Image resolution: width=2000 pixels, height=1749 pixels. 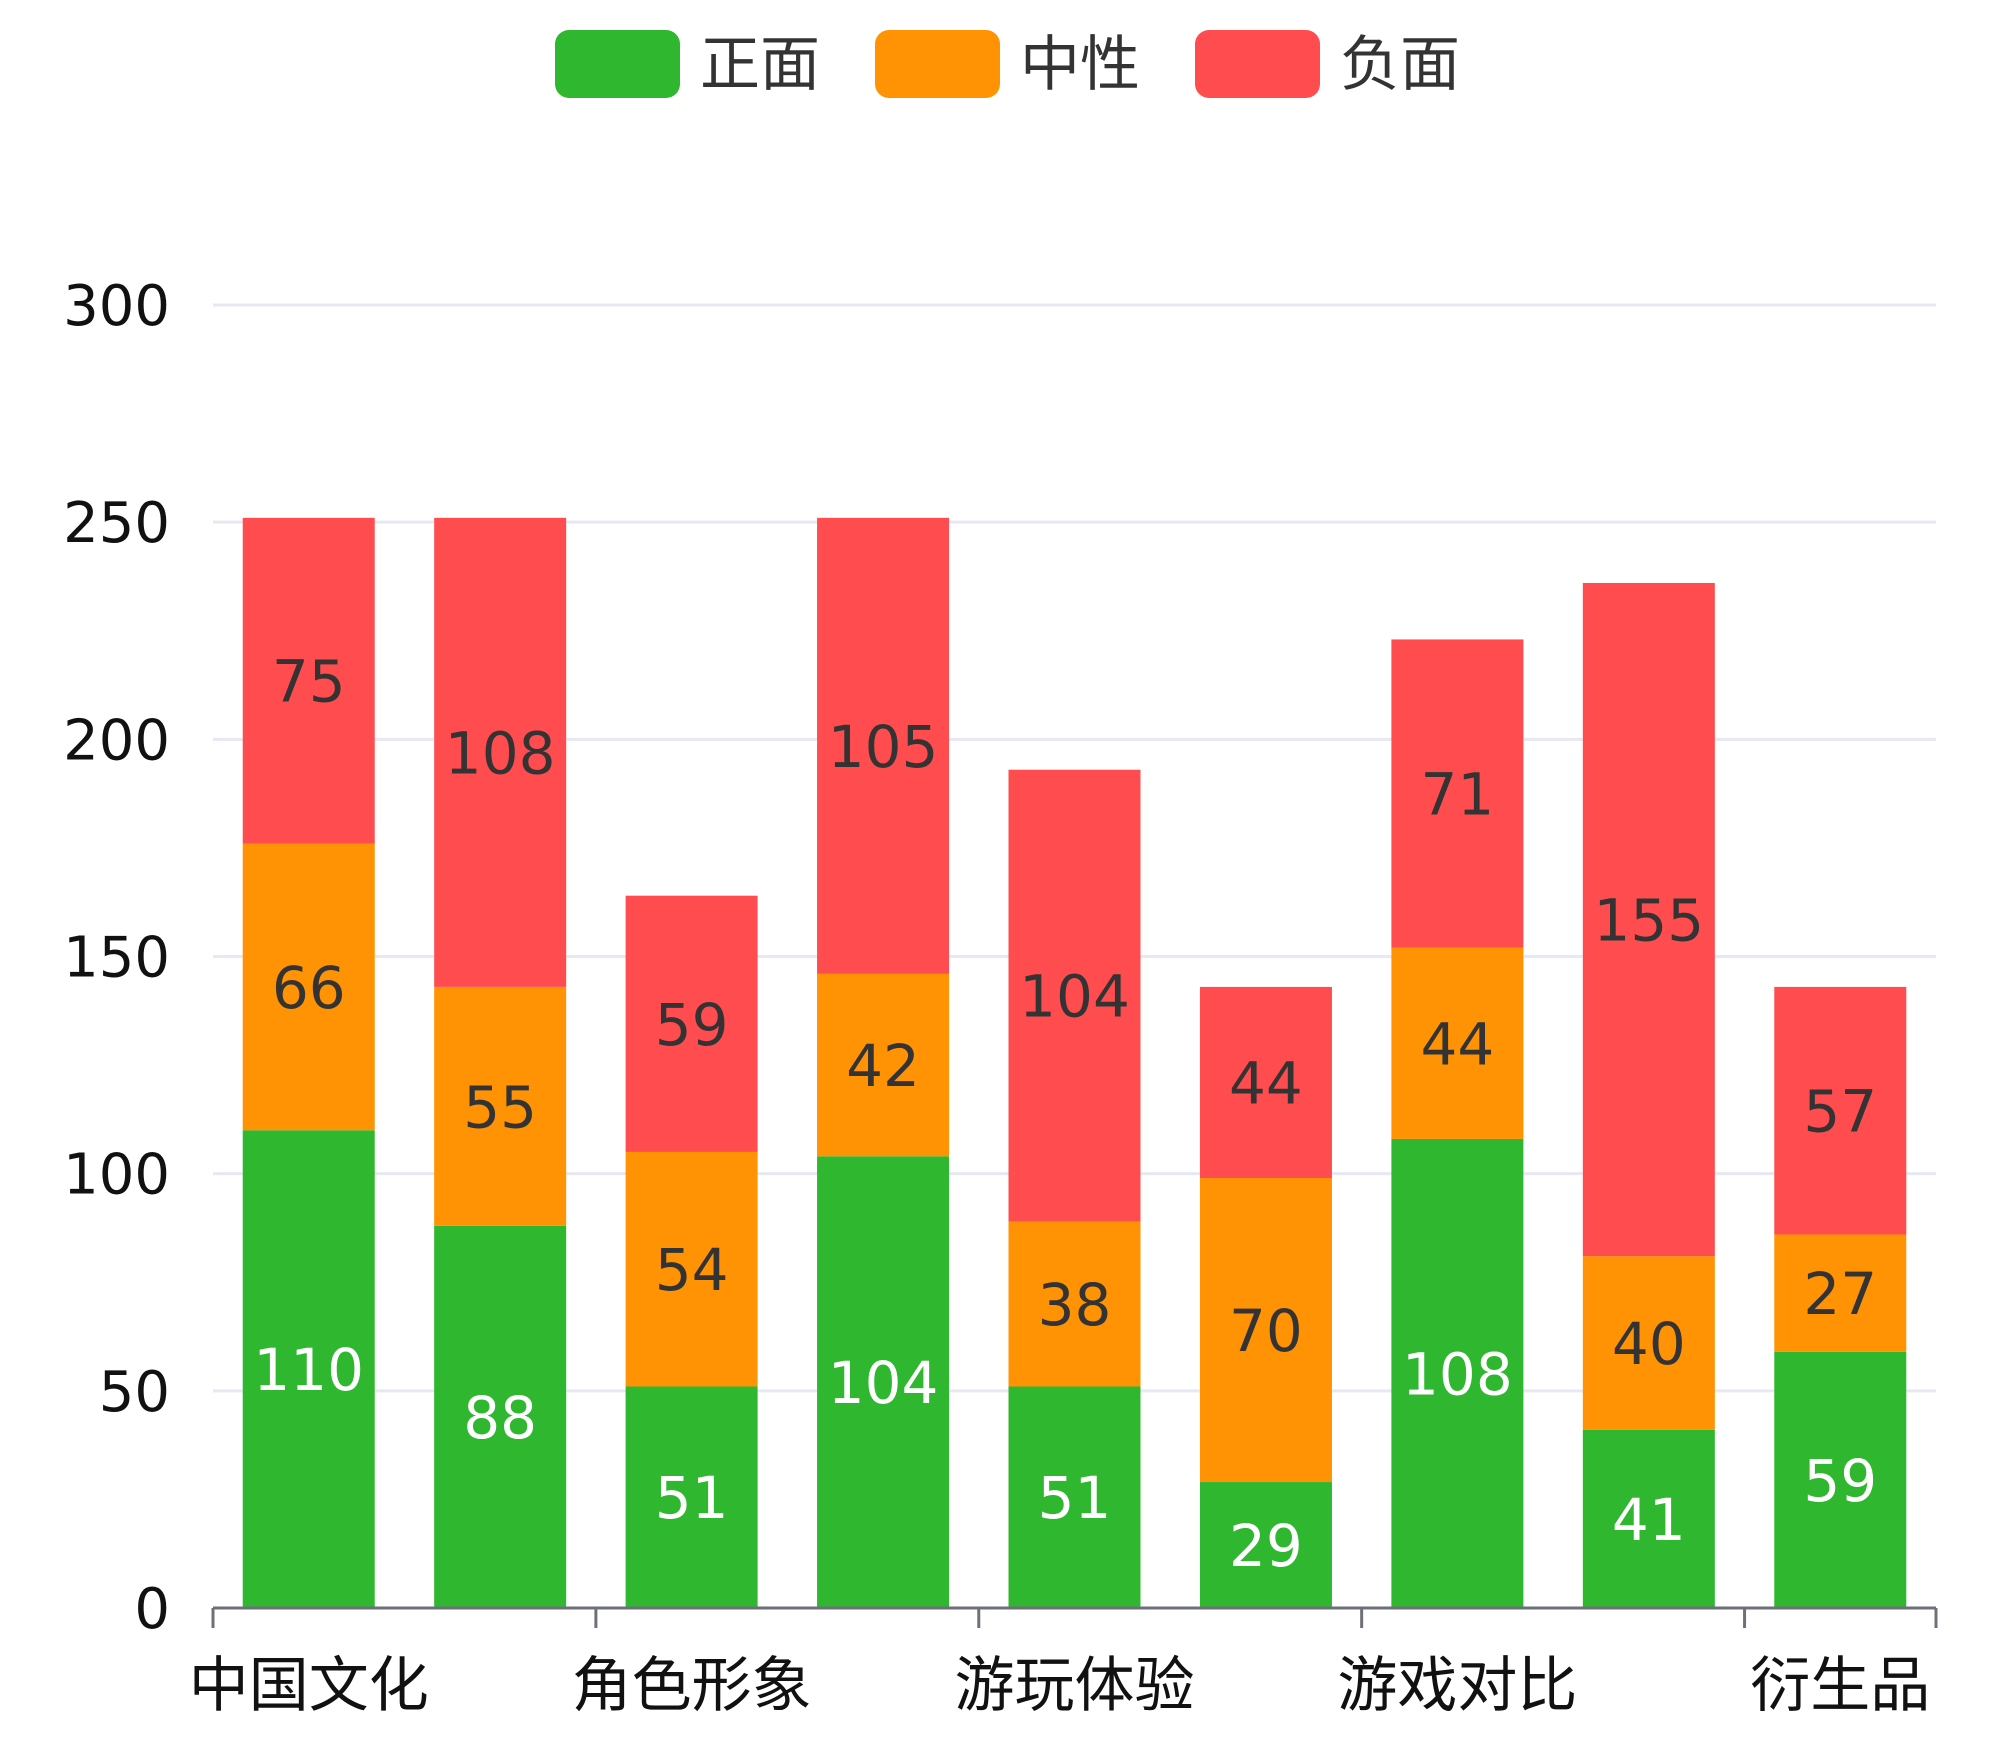 What do you see at coordinates (1840, 1686) in the screenshot?
I see `x-tick-label: 衍生品` at bounding box center [1840, 1686].